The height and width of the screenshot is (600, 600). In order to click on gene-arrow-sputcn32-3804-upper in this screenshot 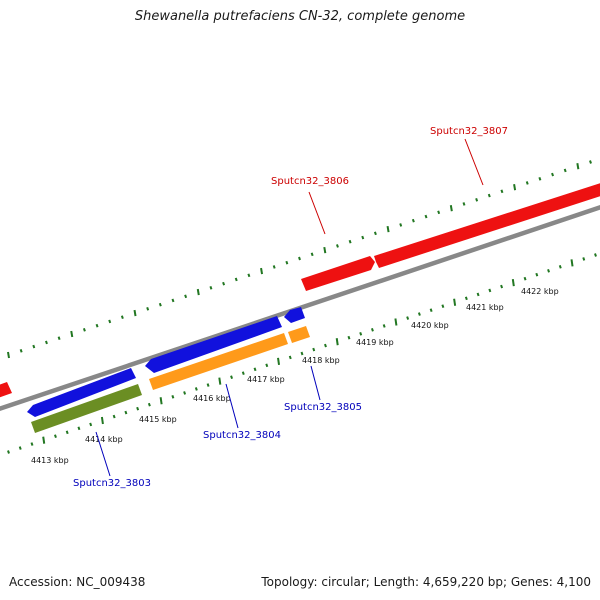, I will do `click(213, 344)`.